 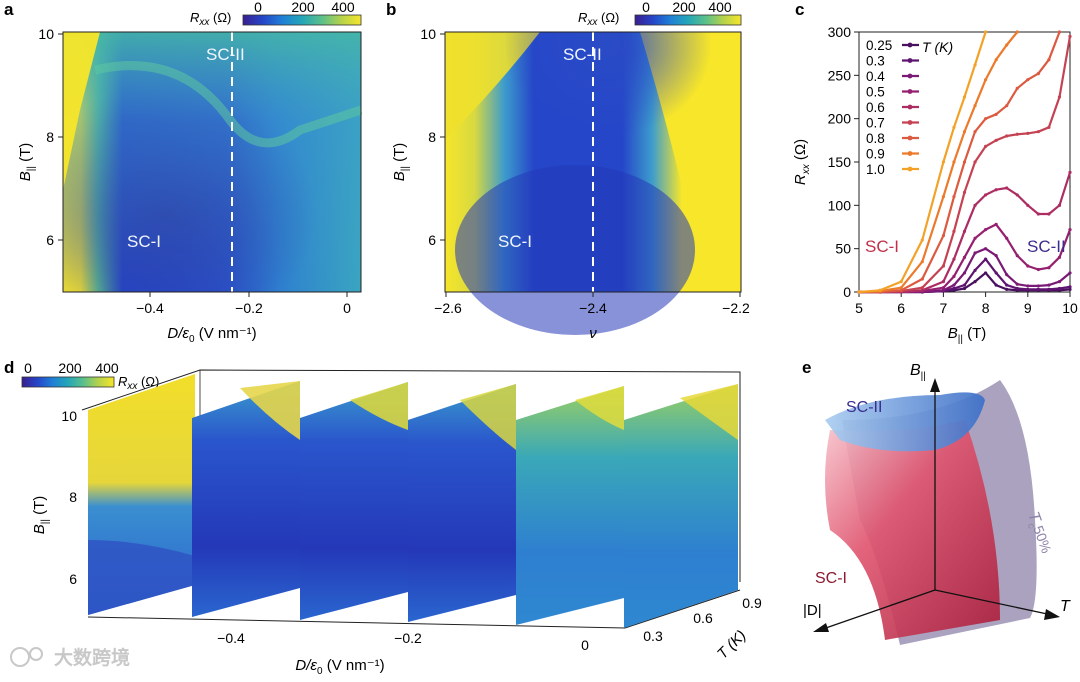 I want to click on x-axis-title-a: D/ε0 (V nm⁻¹), so click(x=211, y=335).